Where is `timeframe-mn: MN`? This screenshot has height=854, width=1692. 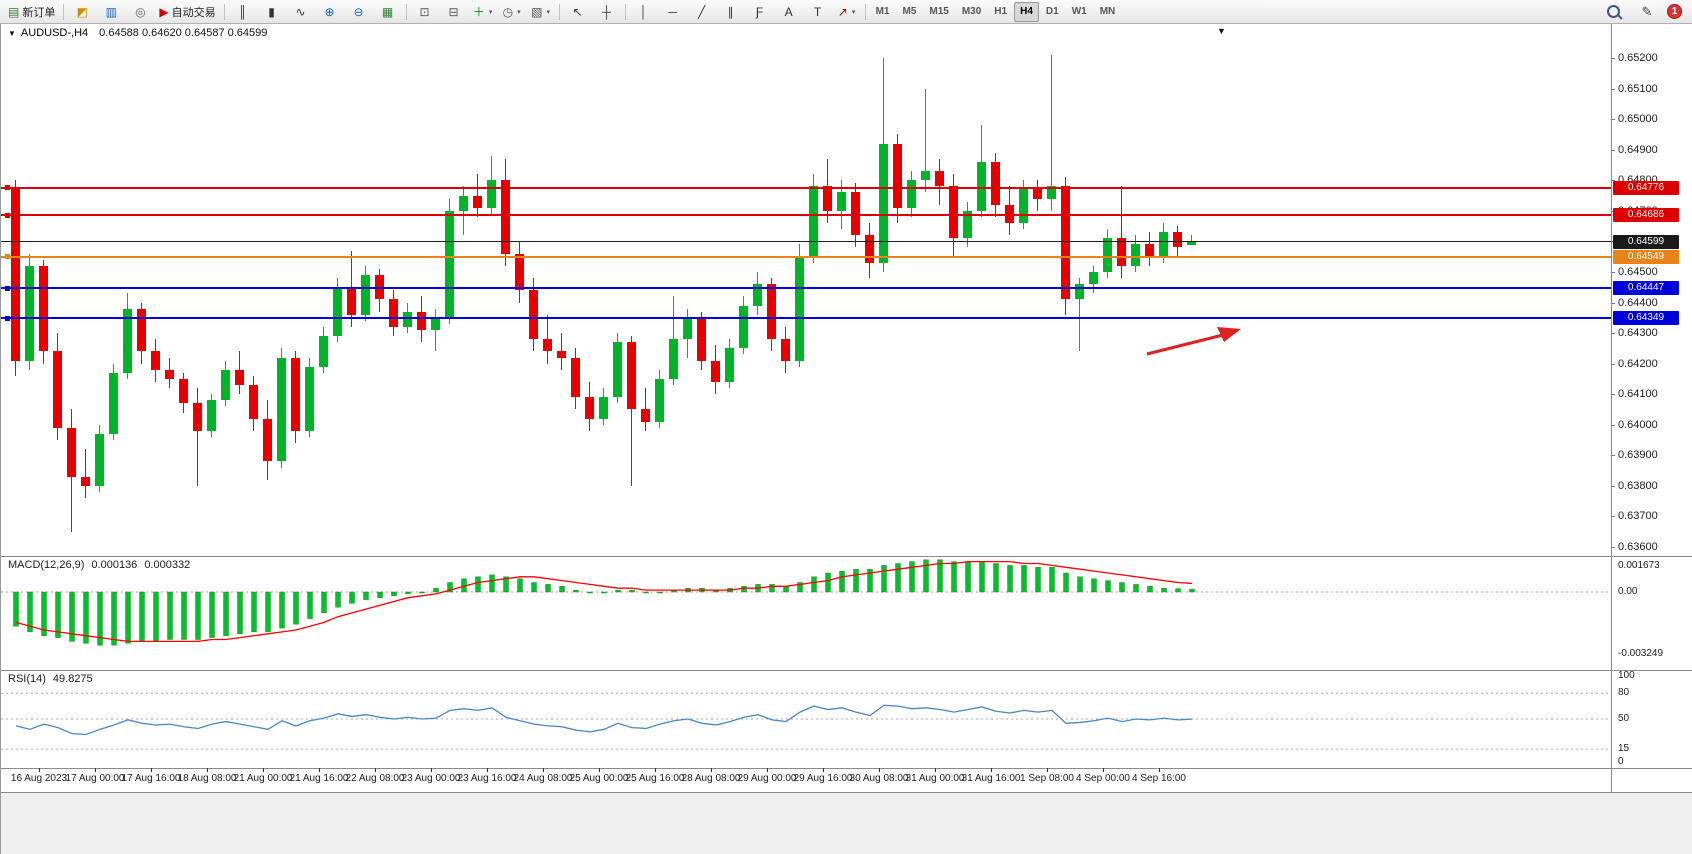
timeframe-mn: MN is located at coordinates (1107, 11).